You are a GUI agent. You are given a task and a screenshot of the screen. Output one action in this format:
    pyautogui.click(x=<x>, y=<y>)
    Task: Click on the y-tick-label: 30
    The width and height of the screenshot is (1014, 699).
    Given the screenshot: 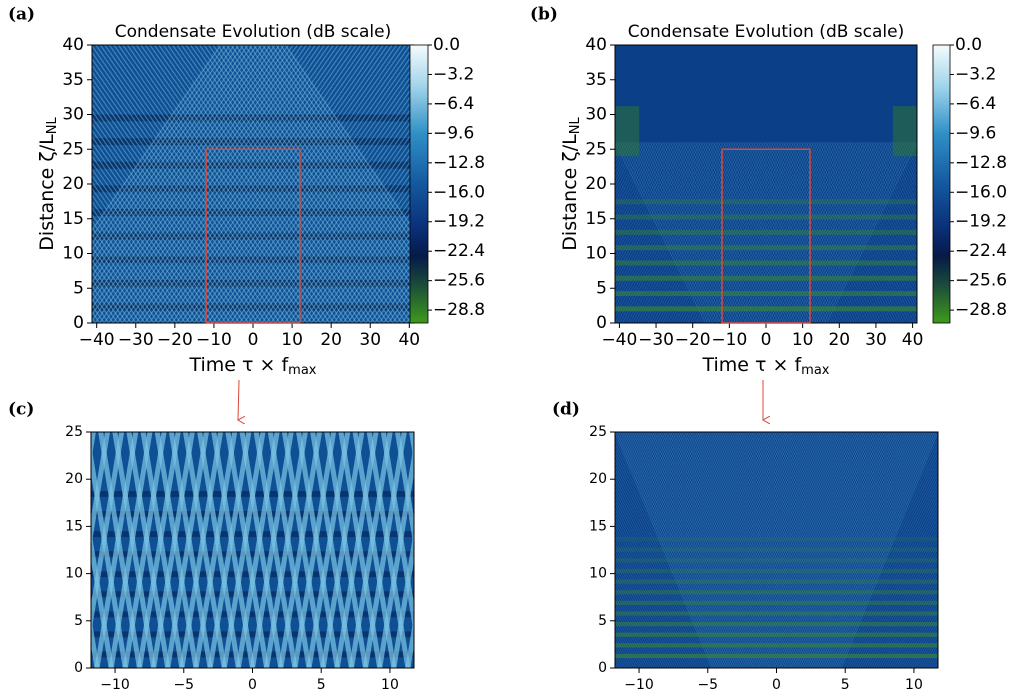 What is the action you would take?
    pyautogui.click(x=596, y=115)
    